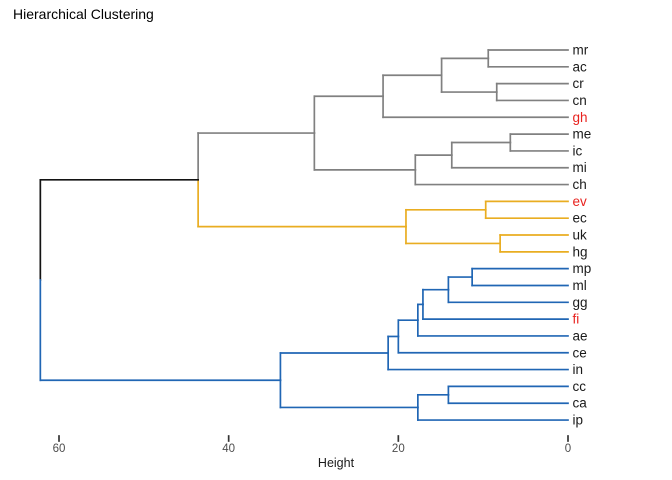 The height and width of the screenshot is (480, 672). What do you see at coordinates (578, 150) in the screenshot?
I see `leaf-label: ic` at bounding box center [578, 150].